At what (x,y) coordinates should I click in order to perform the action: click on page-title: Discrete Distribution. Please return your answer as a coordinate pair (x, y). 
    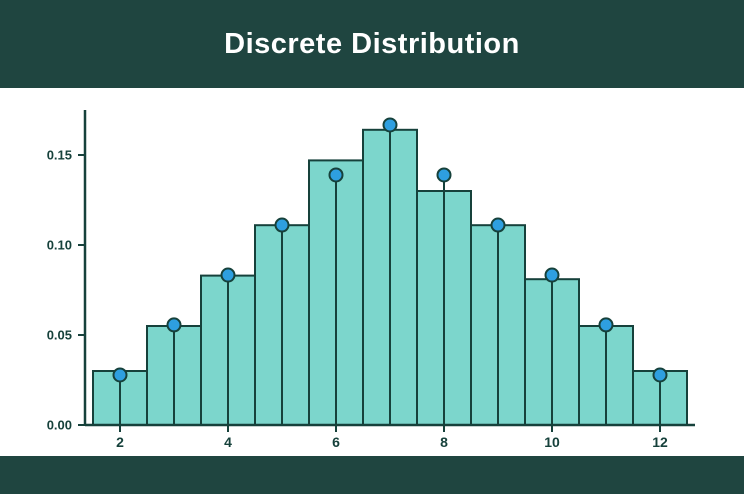
    Looking at the image, I should click on (372, 43).